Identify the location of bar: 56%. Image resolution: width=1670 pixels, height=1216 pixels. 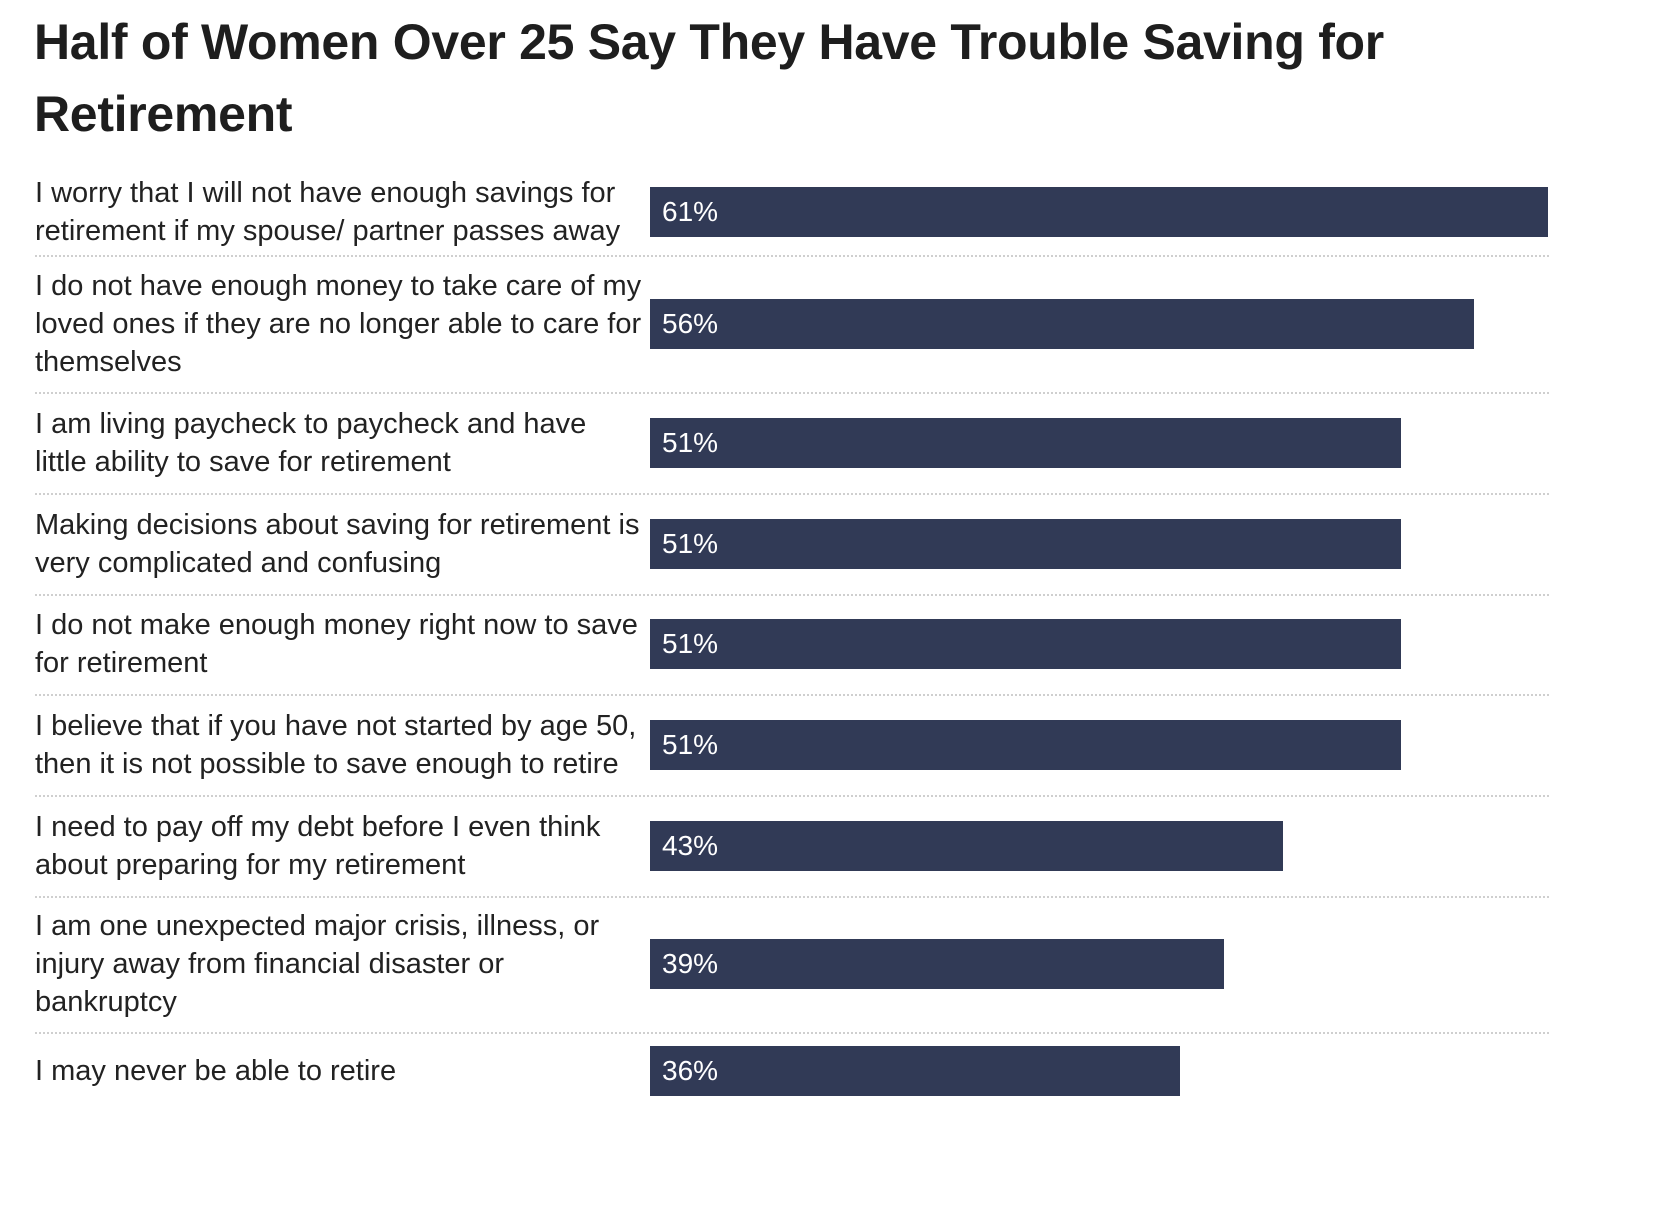
(1062, 323).